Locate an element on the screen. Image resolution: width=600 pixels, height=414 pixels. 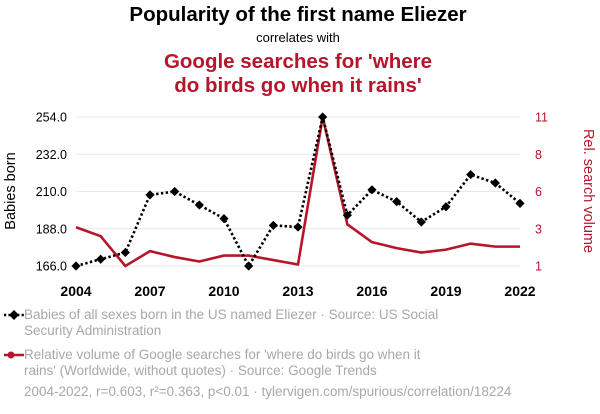
chart-title: Popularity of the first name Eliezer is located at coordinates (297, 14).